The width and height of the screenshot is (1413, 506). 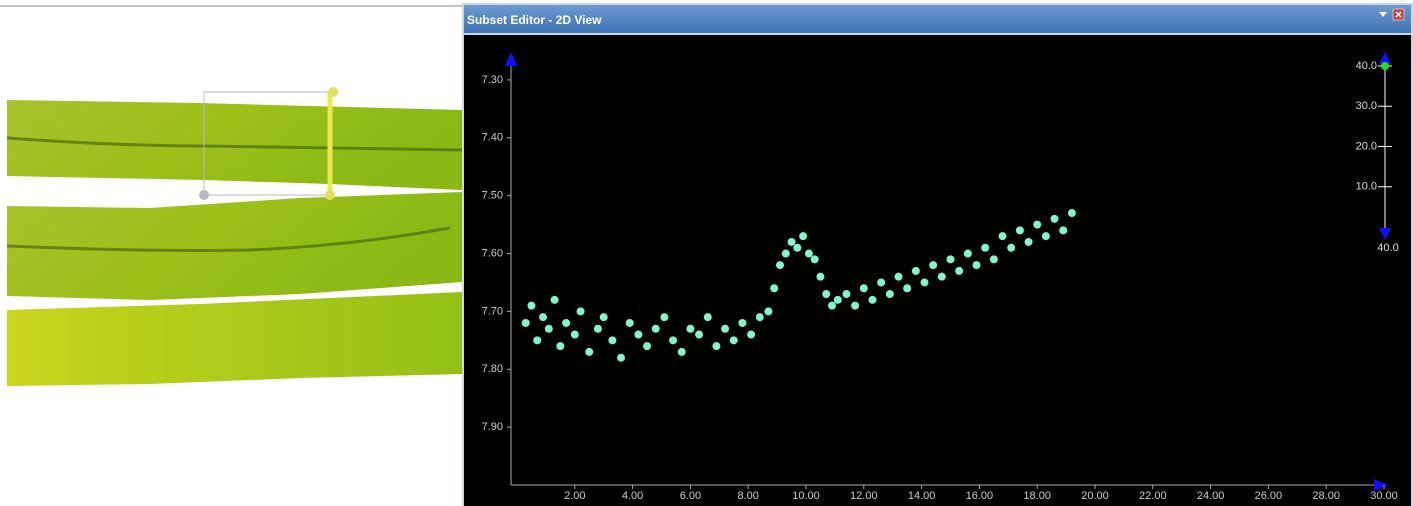 What do you see at coordinates (1366, 66) in the screenshot?
I see `slider-tick-label: 40.0` at bounding box center [1366, 66].